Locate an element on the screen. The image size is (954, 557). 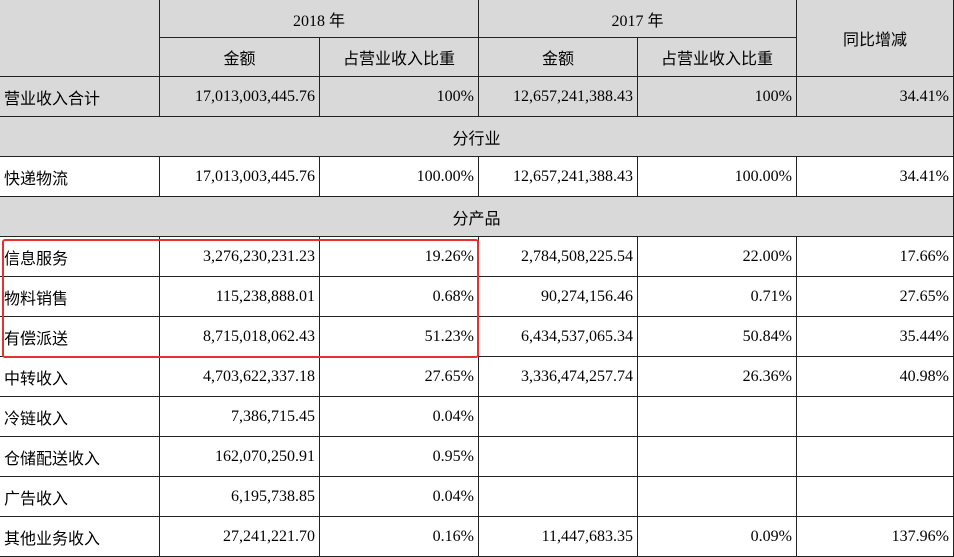
row-label: 仓储配送收入 is located at coordinates (80, 457).